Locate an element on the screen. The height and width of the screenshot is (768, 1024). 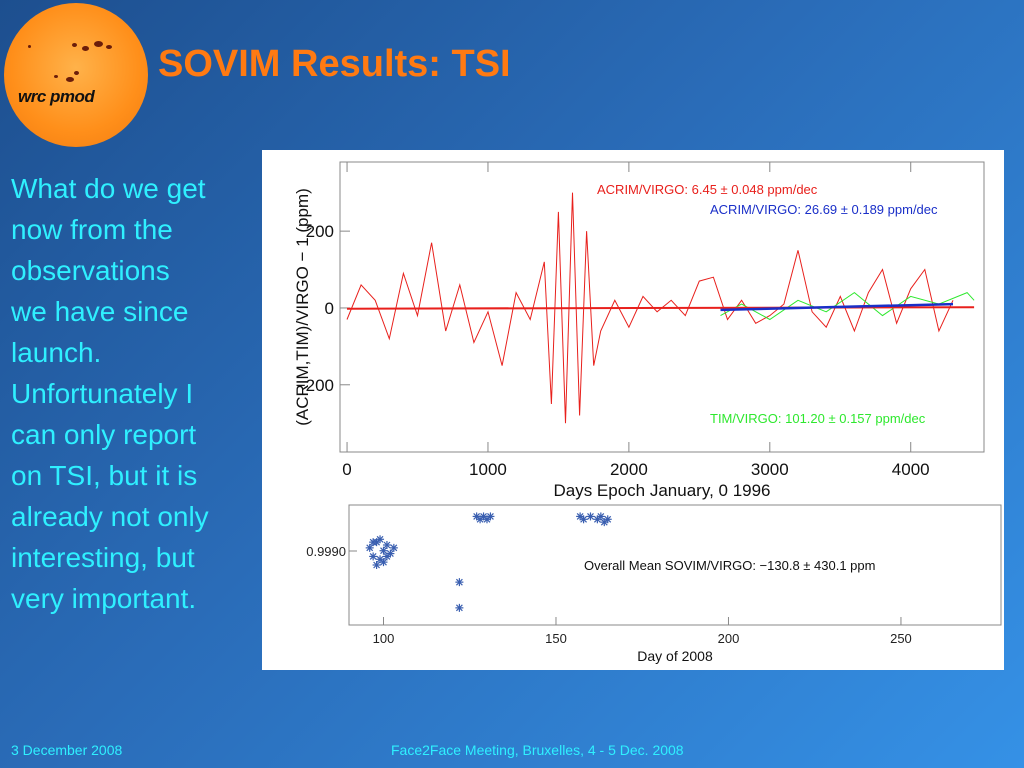
tim-virgo-green-series is located at coordinates (847, 306).